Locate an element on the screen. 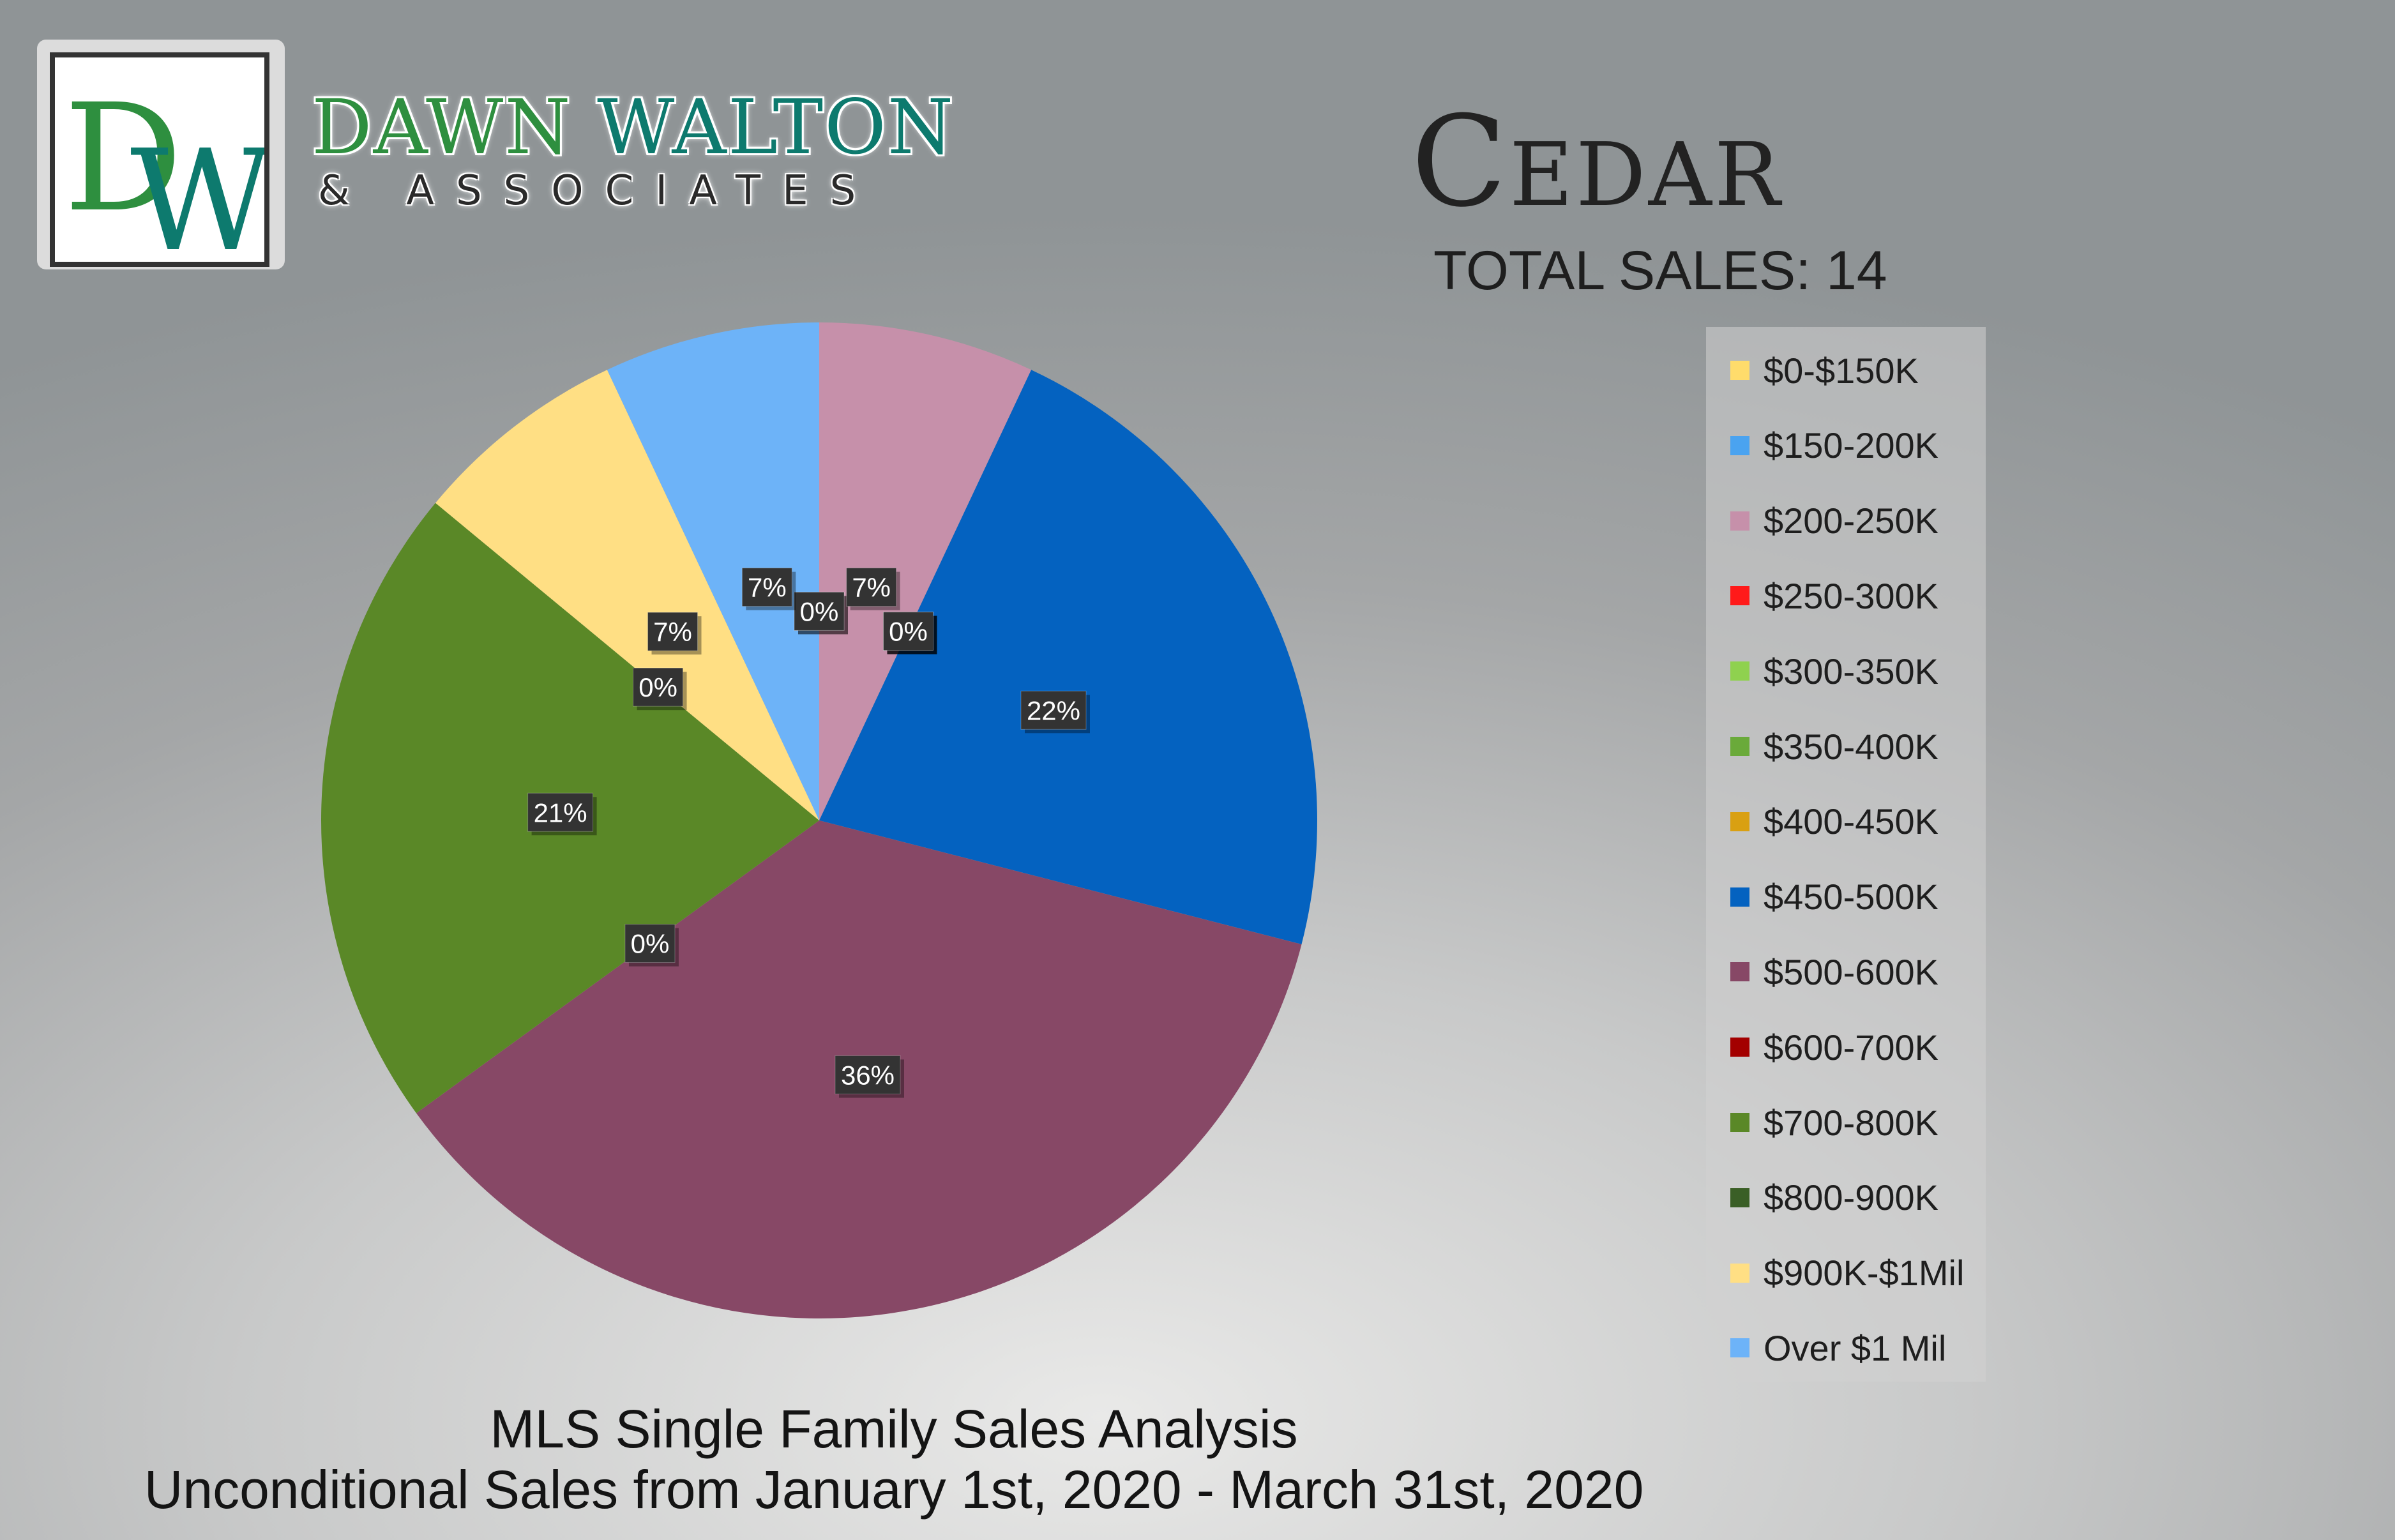 The width and height of the screenshot is (2395, 1540). footer-title: MLS Single Family Sales Analysis is located at coordinates (894, 1429).